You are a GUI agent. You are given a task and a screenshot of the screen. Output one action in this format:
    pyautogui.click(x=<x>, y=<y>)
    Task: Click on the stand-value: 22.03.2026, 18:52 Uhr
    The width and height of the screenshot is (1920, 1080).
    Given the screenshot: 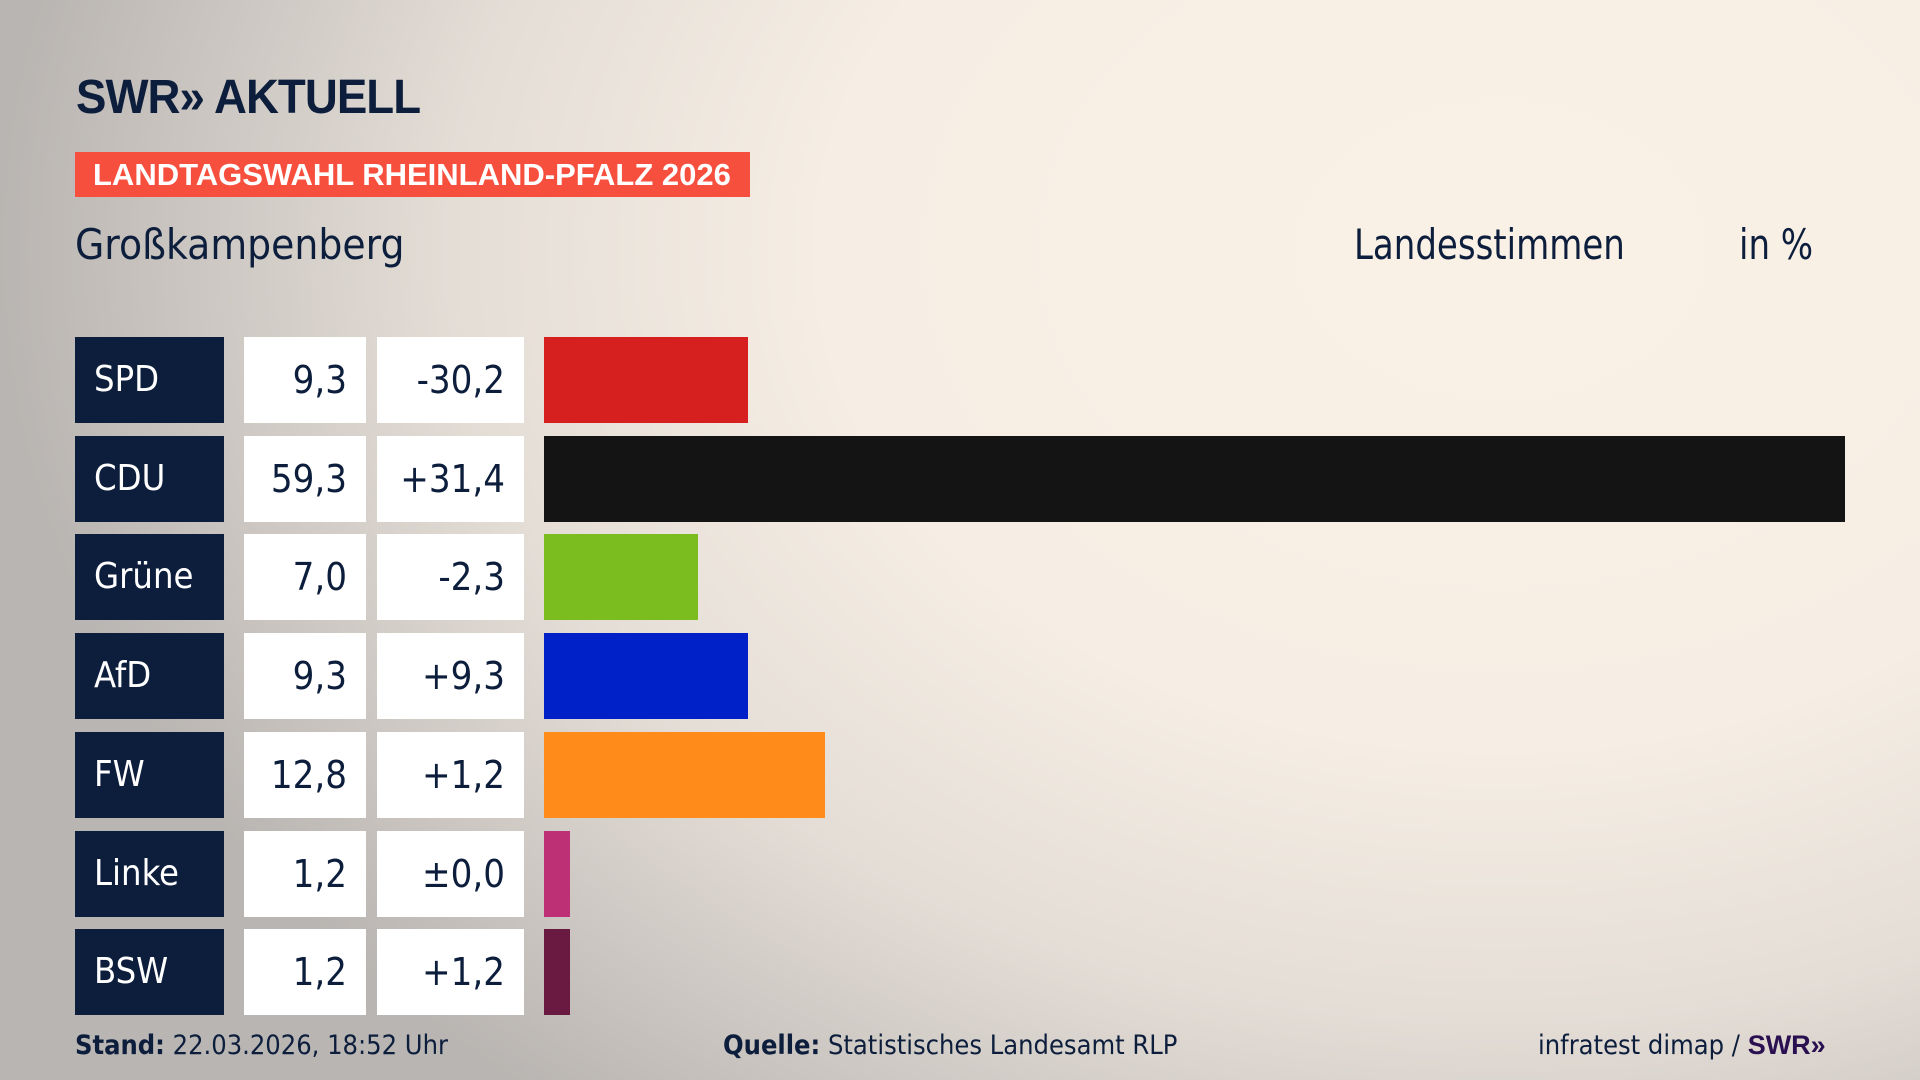 What is the action you would take?
    pyautogui.click(x=310, y=1045)
    